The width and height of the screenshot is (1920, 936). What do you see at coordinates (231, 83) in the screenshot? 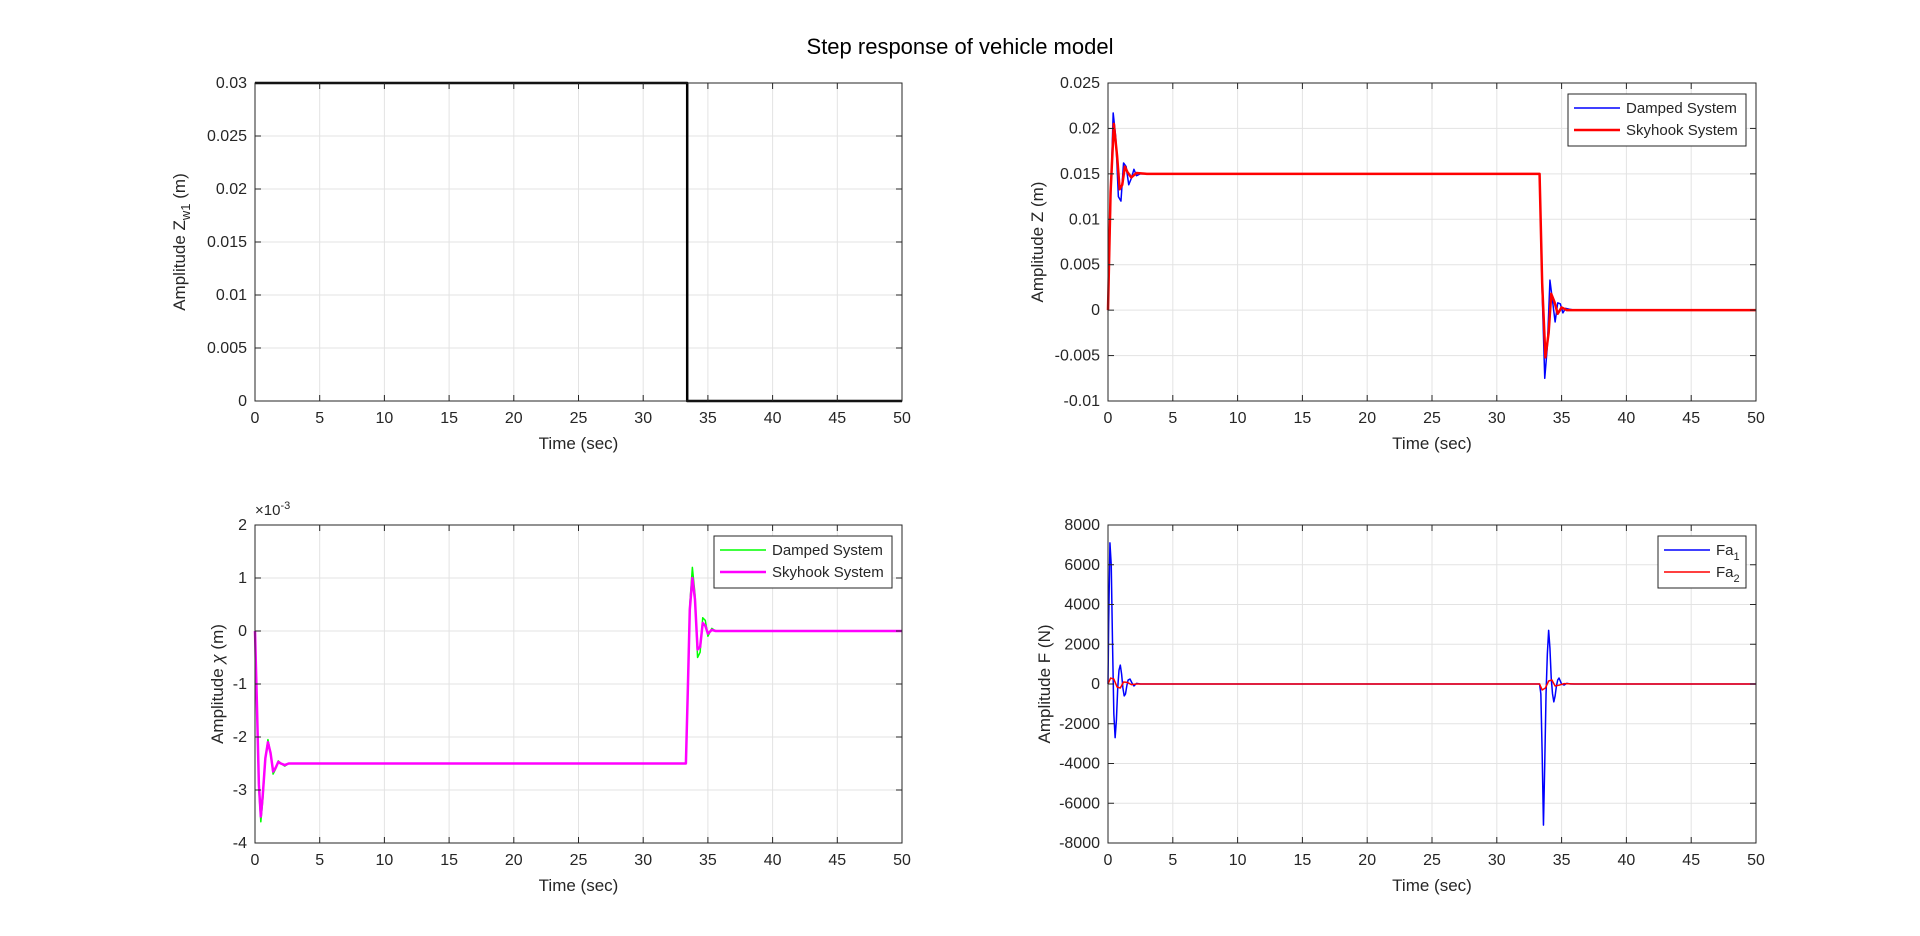
I see `y-tick-label: 0.03` at bounding box center [231, 83].